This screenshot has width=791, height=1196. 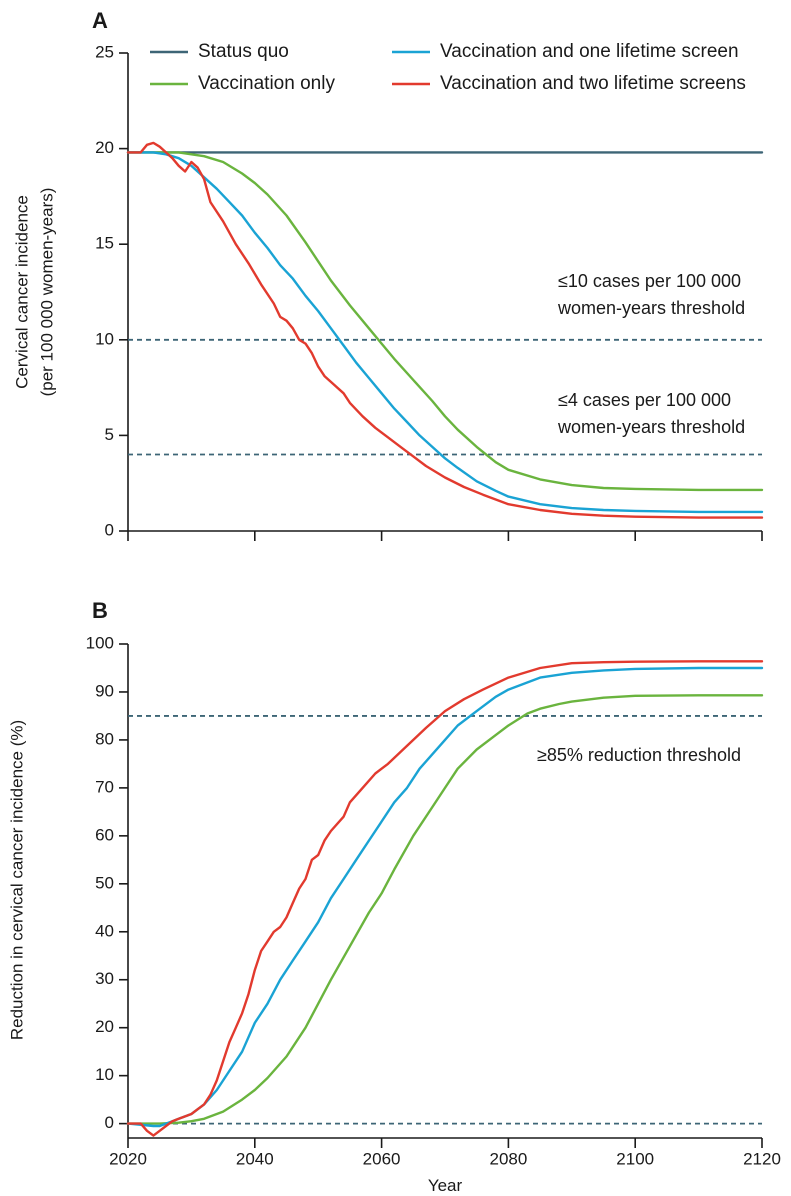 What do you see at coordinates (104, 834) in the screenshot?
I see `y-tick-label: 60` at bounding box center [104, 834].